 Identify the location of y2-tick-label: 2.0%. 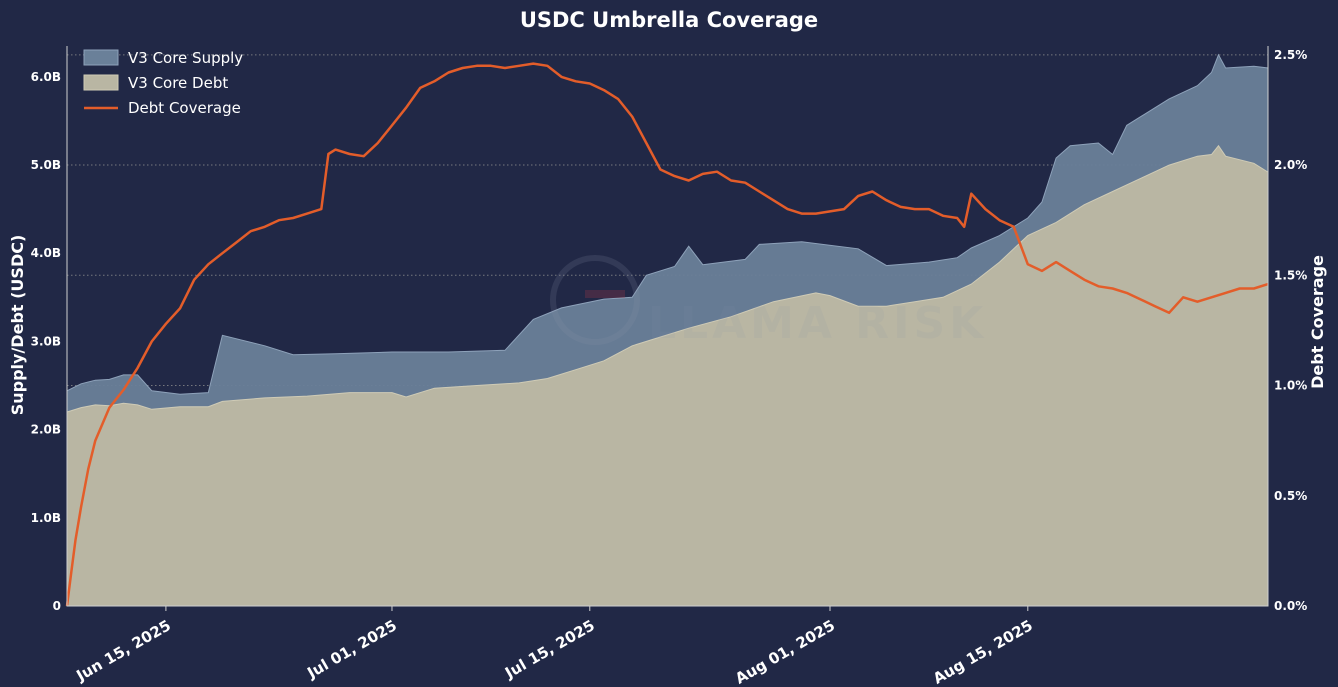
(1290, 165).